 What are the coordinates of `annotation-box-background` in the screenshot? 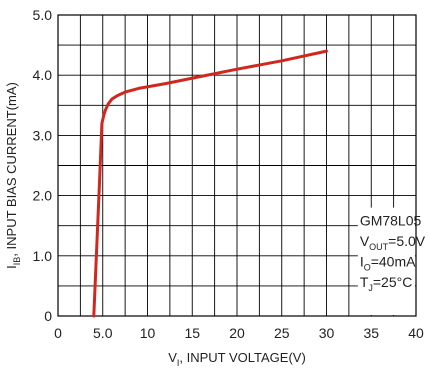 It's located at (386, 261).